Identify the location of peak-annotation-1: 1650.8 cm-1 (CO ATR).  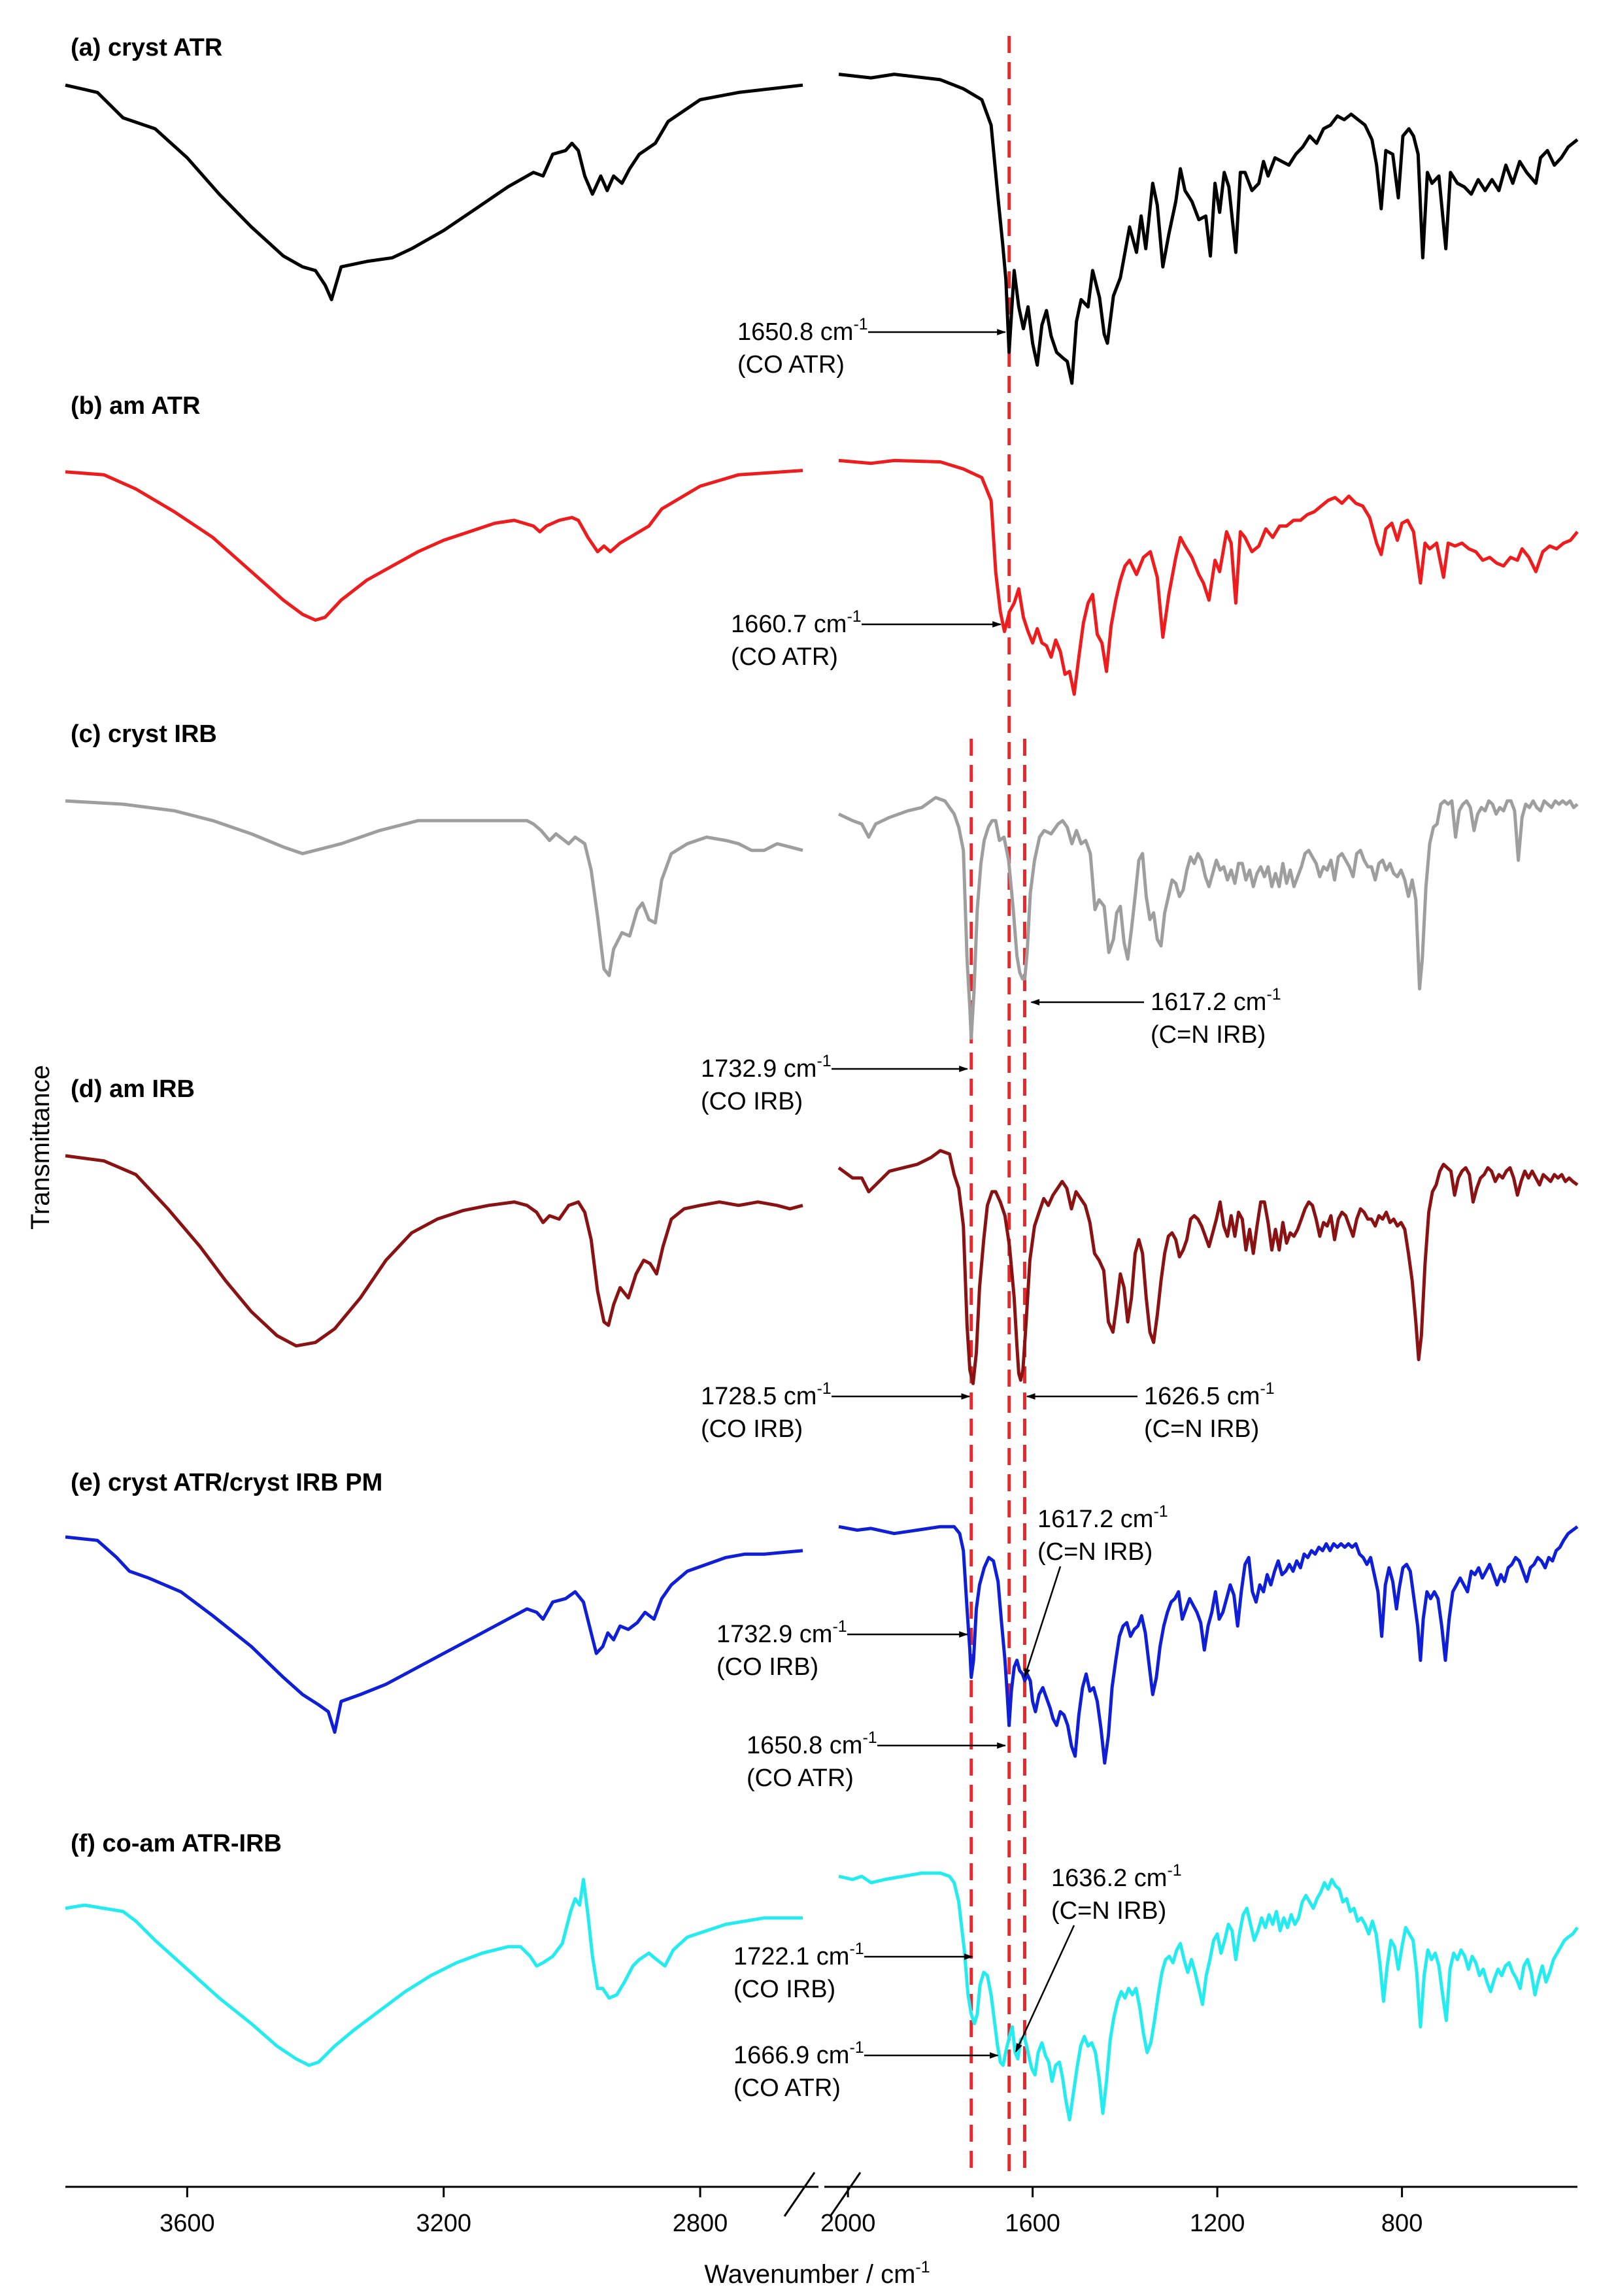
(872, 347).